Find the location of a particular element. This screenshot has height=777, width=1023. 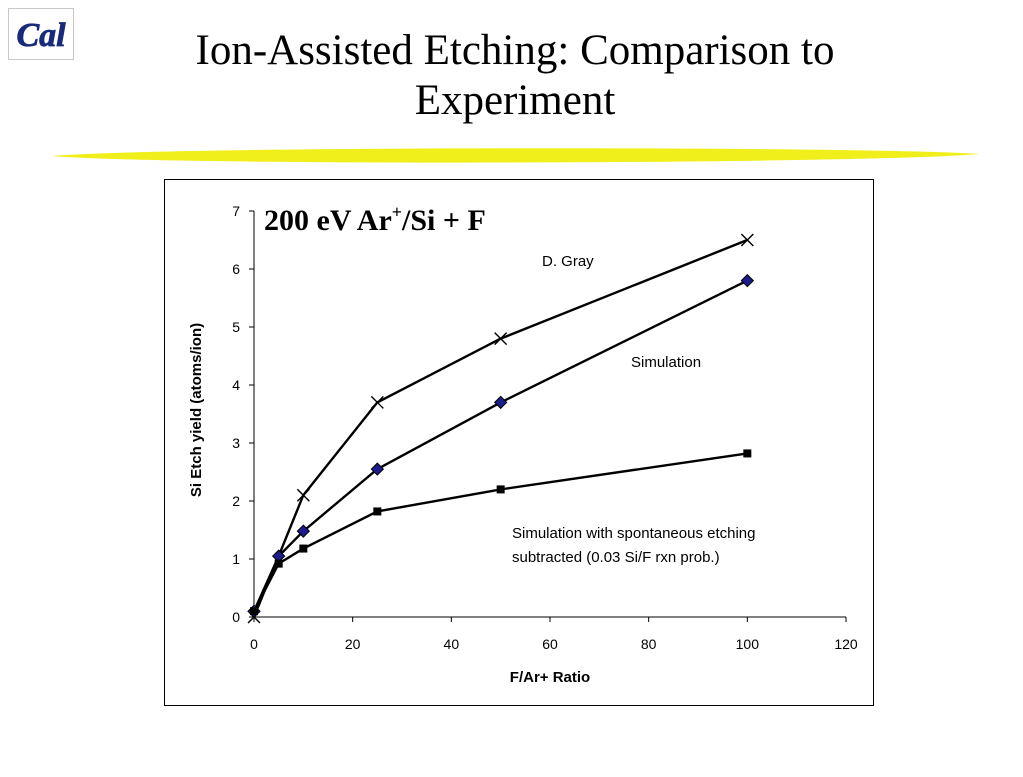

cal-logo-text: Cal is located at coordinates (41, 35).